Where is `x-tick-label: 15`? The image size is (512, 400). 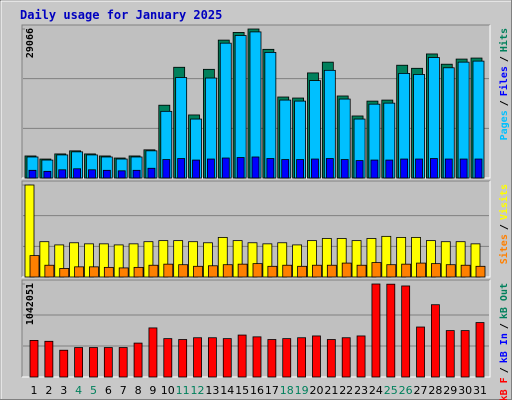 x-tick-label: 15 is located at coordinates (242, 390).